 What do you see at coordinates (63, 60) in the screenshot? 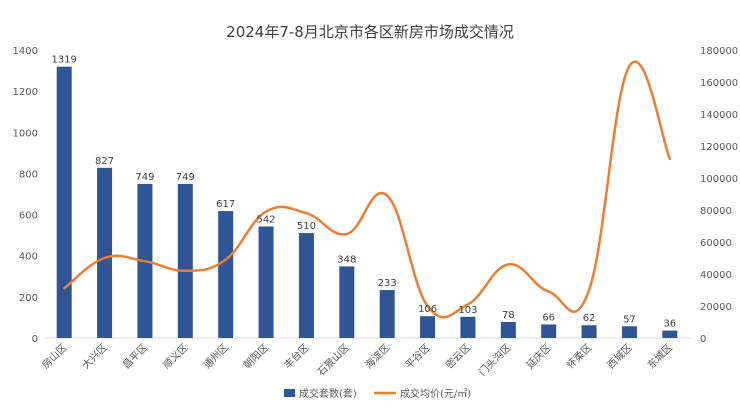
I see `bar-data-label: 1319` at bounding box center [63, 60].